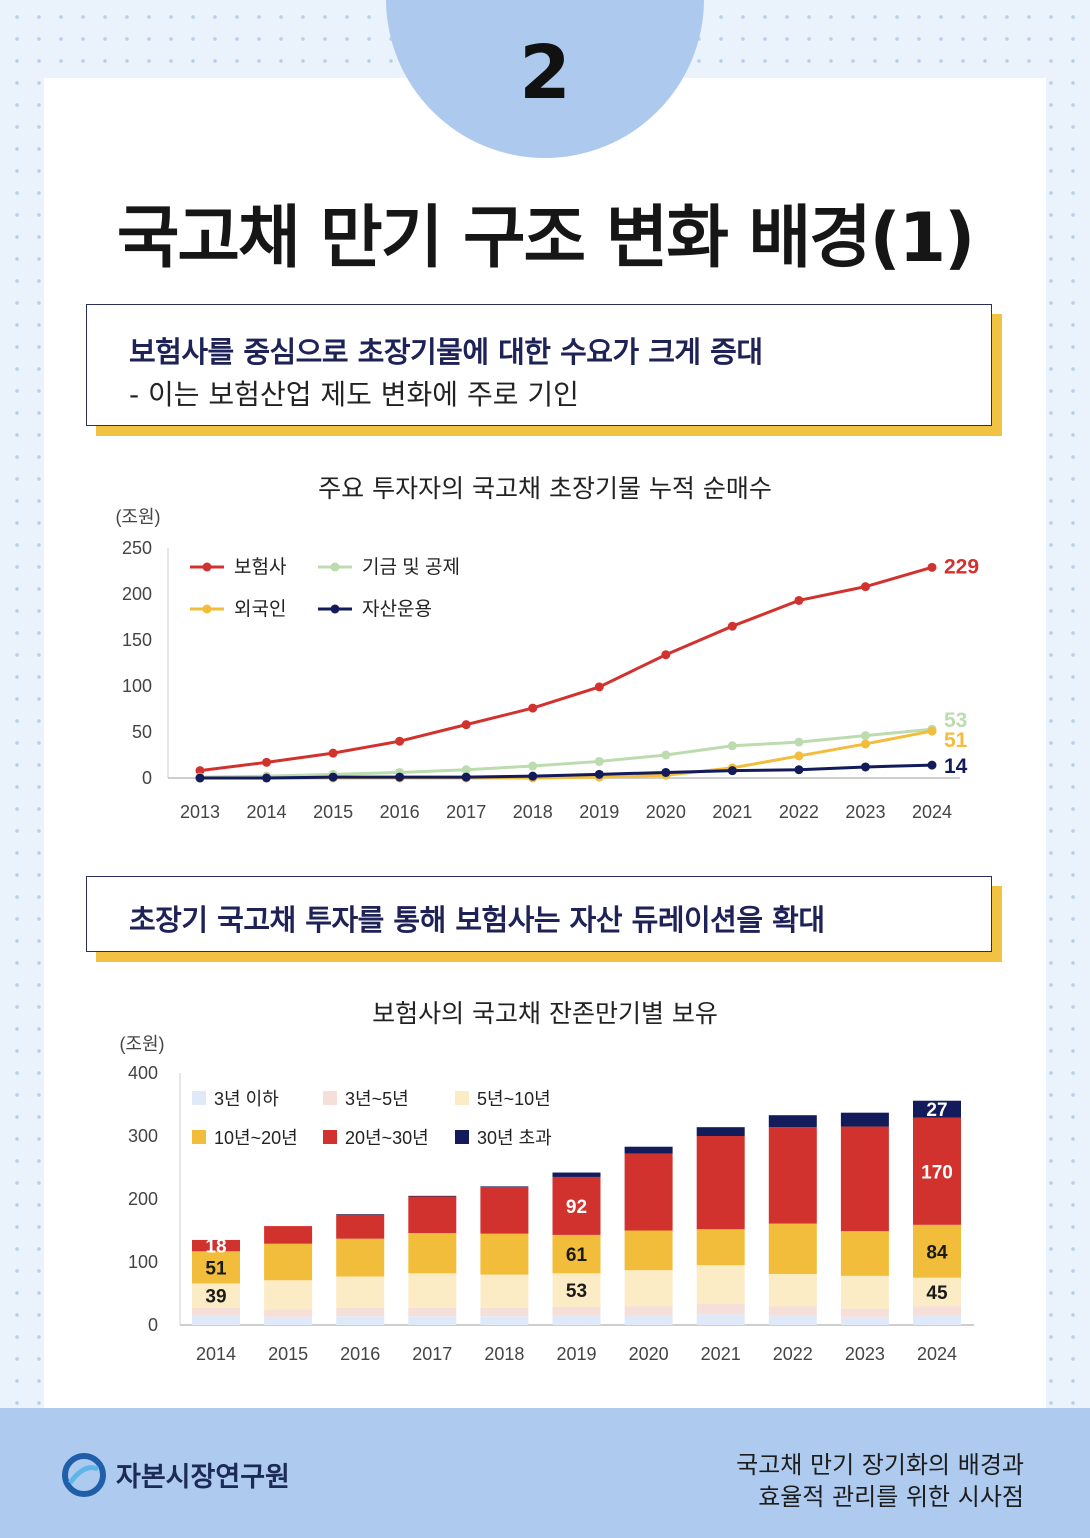  I want to click on bar-chart-x-tick: 2016, so click(360, 1354).